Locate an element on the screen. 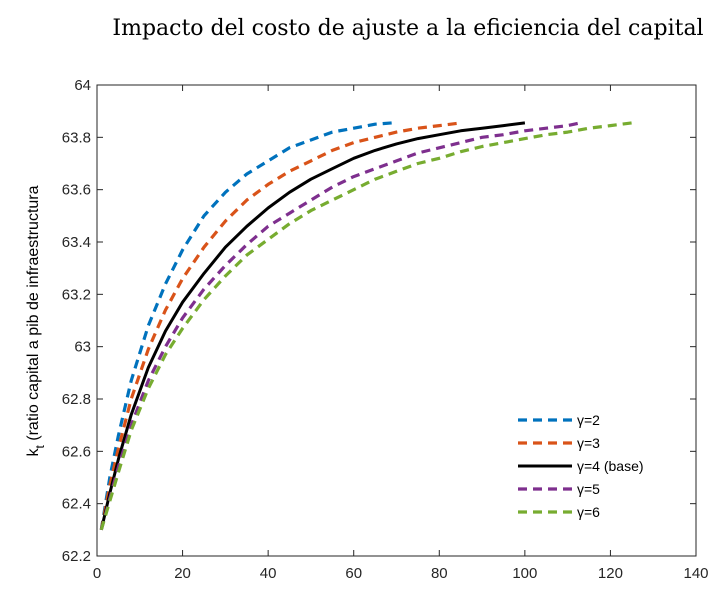 The height and width of the screenshot is (597, 719). y-tick-label: 63 is located at coordinates (82, 347).